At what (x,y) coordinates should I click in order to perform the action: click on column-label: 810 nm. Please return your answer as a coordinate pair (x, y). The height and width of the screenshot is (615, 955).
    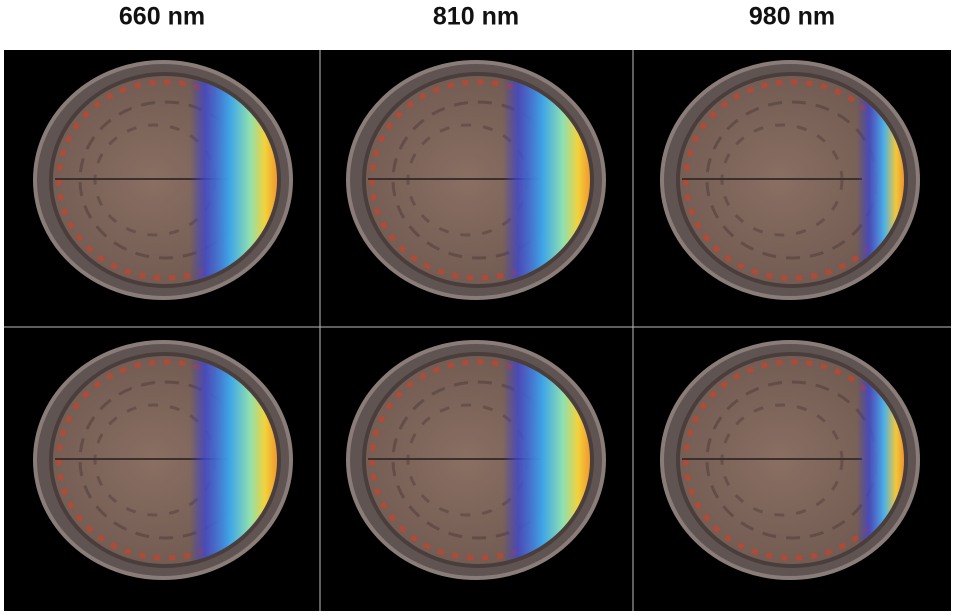
    Looking at the image, I should click on (476, 17).